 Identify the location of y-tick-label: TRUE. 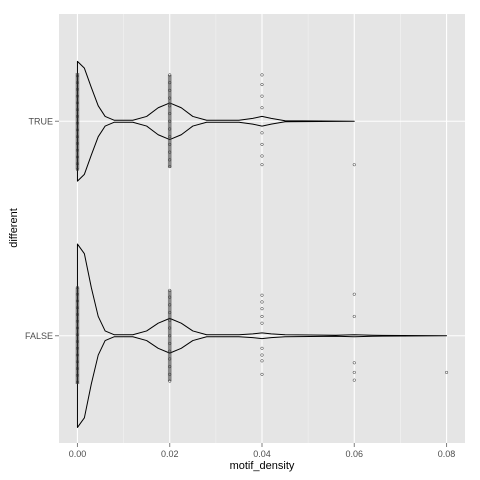
(41, 121).